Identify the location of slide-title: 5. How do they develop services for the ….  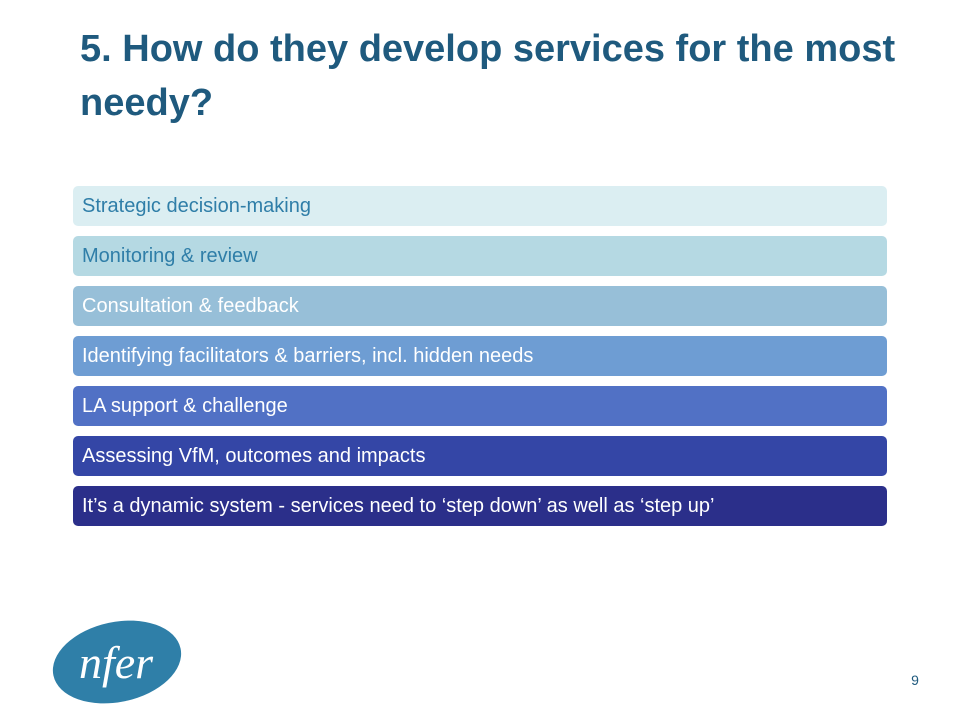
(488, 76).